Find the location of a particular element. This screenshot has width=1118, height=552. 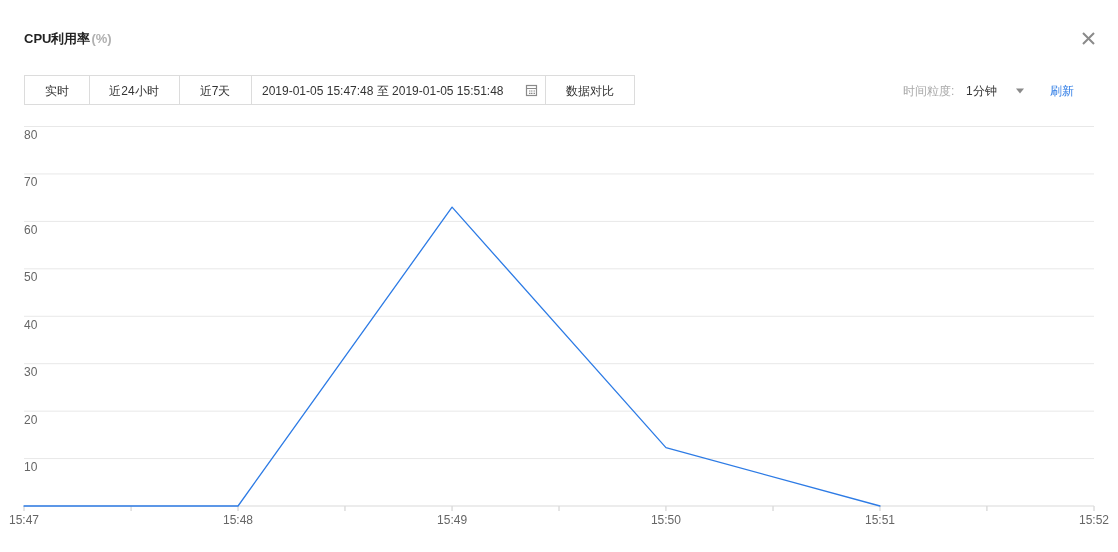

button: 数据对比 is located at coordinates (590, 90).